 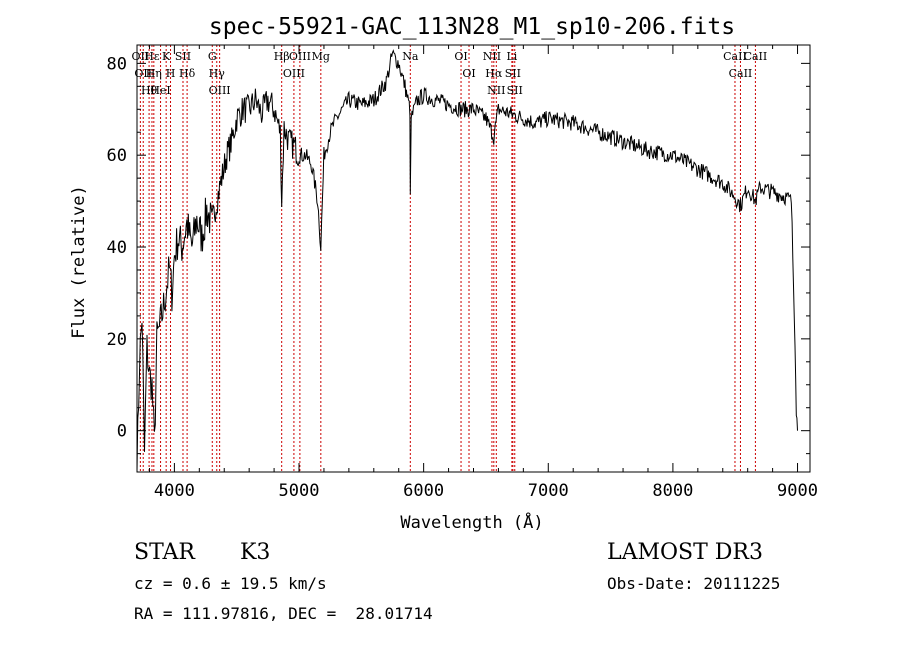 What do you see at coordinates (187, 73) in the screenshot?
I see `line-marker-label: Hδ` at bounding box center [187, 73].